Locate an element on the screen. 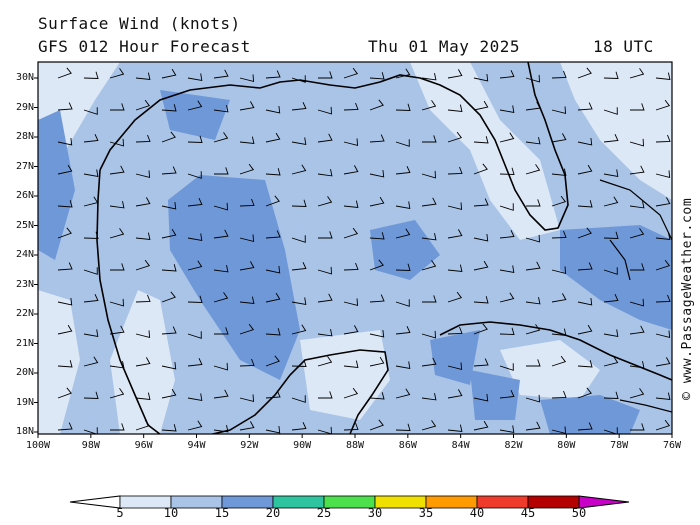 The width and height of the screenshot is (700, 525). longitude-label: 82W is located at coordinates (513, 445).